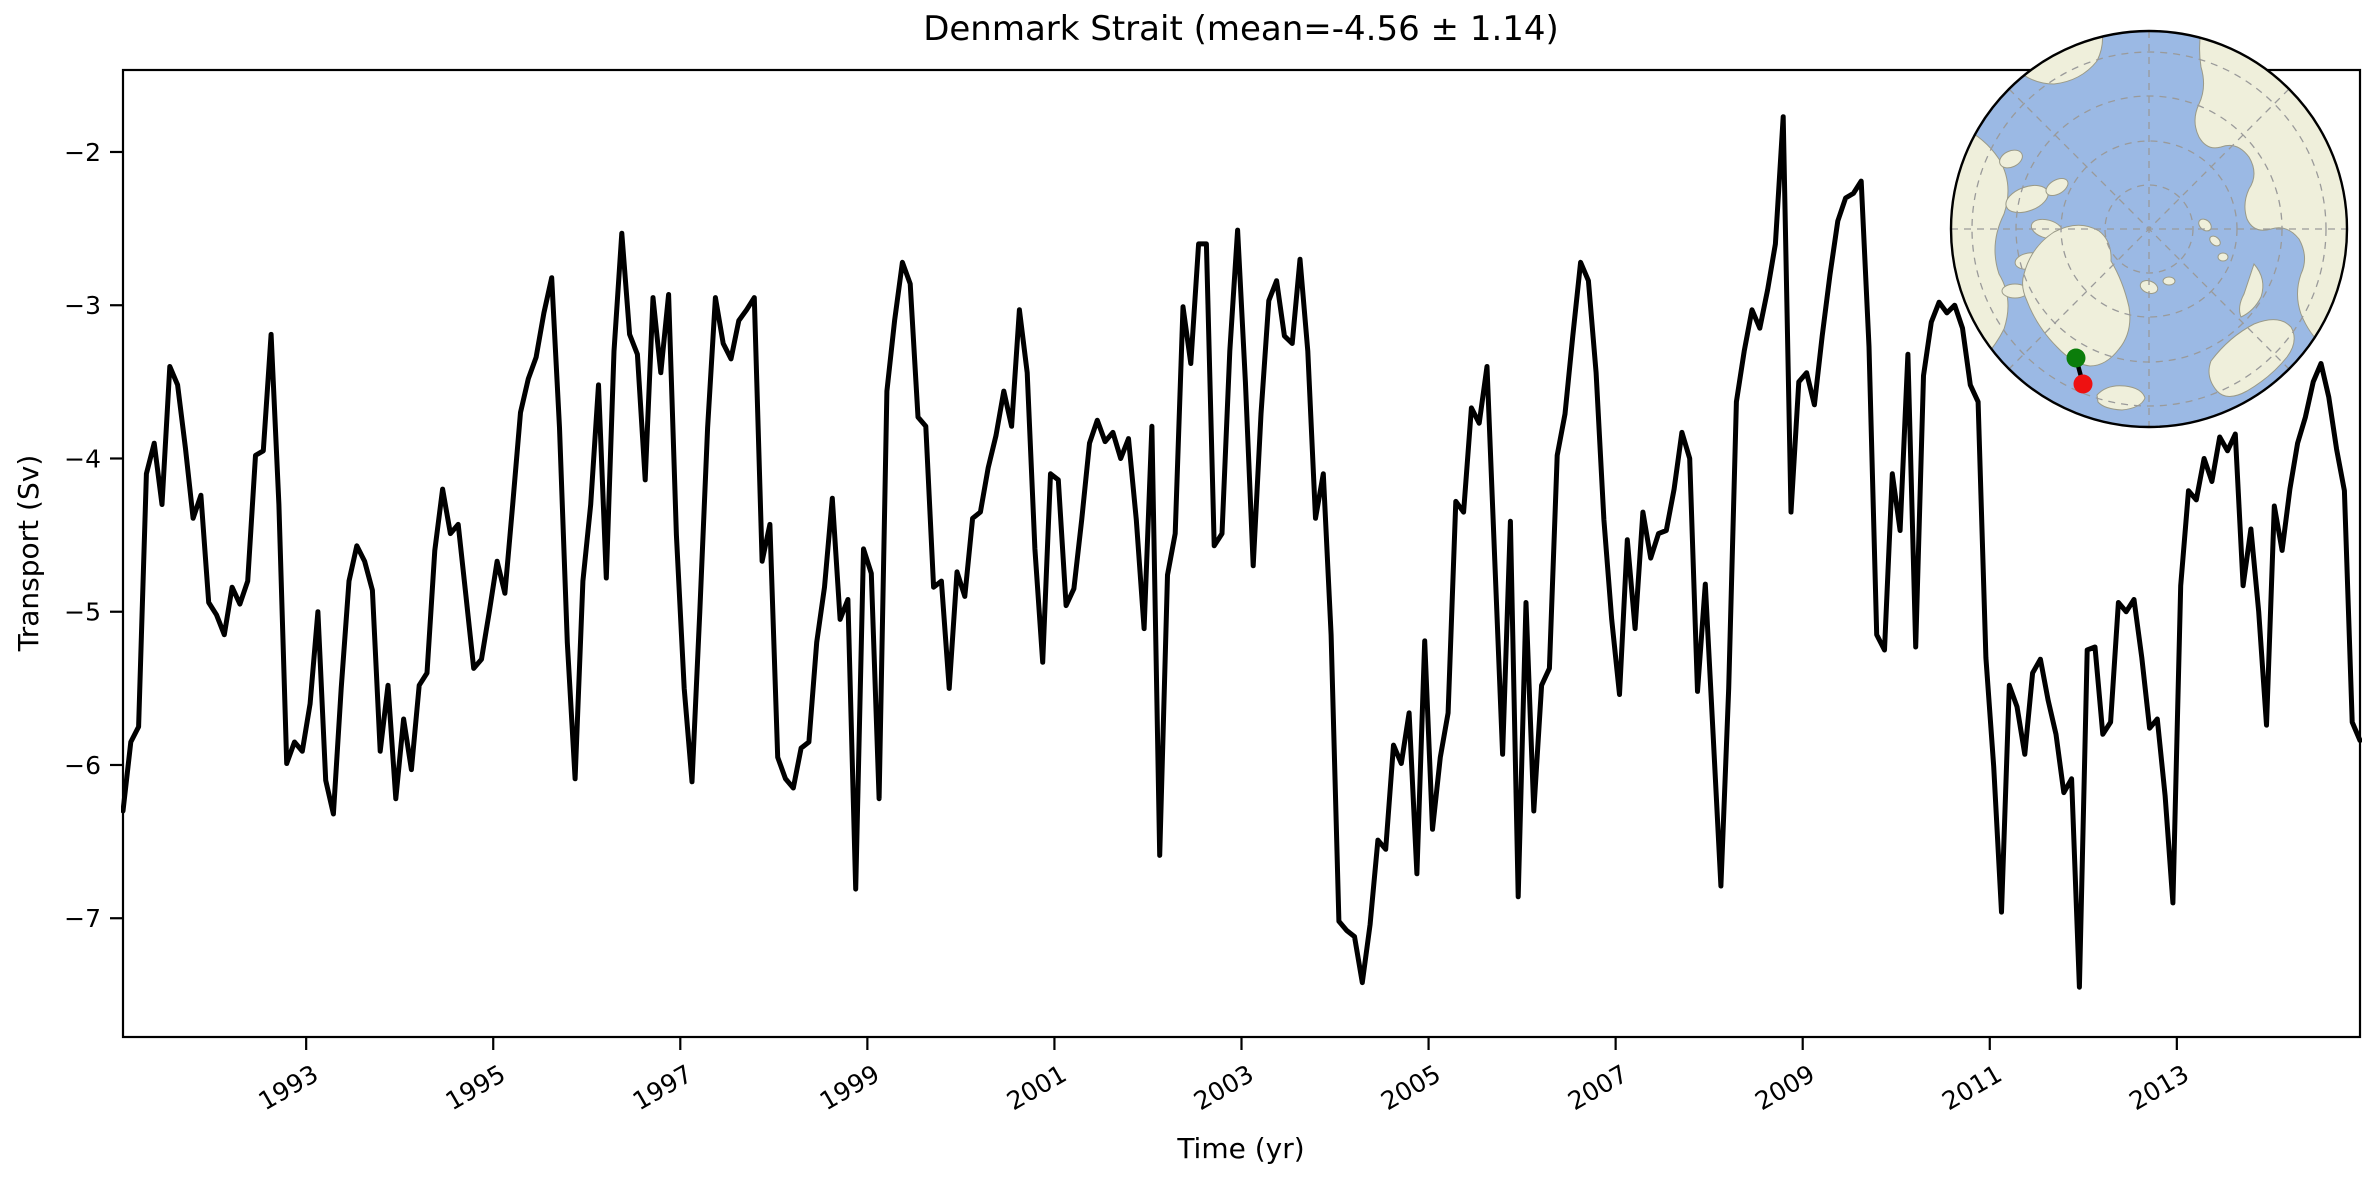 The height and width of the screenshot is (1184, 2379). Describe the element at coordinates (1037, 1087) in the screenshot. I see `x-tick-label: 2001` at that location.